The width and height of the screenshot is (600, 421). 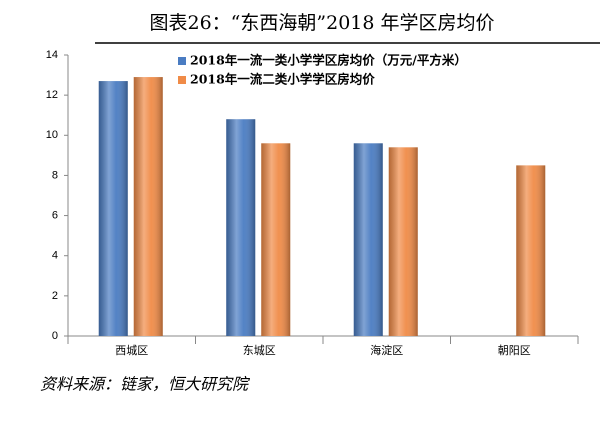 I want to click on y-tick-label: 4, so click(x=55, y=256).